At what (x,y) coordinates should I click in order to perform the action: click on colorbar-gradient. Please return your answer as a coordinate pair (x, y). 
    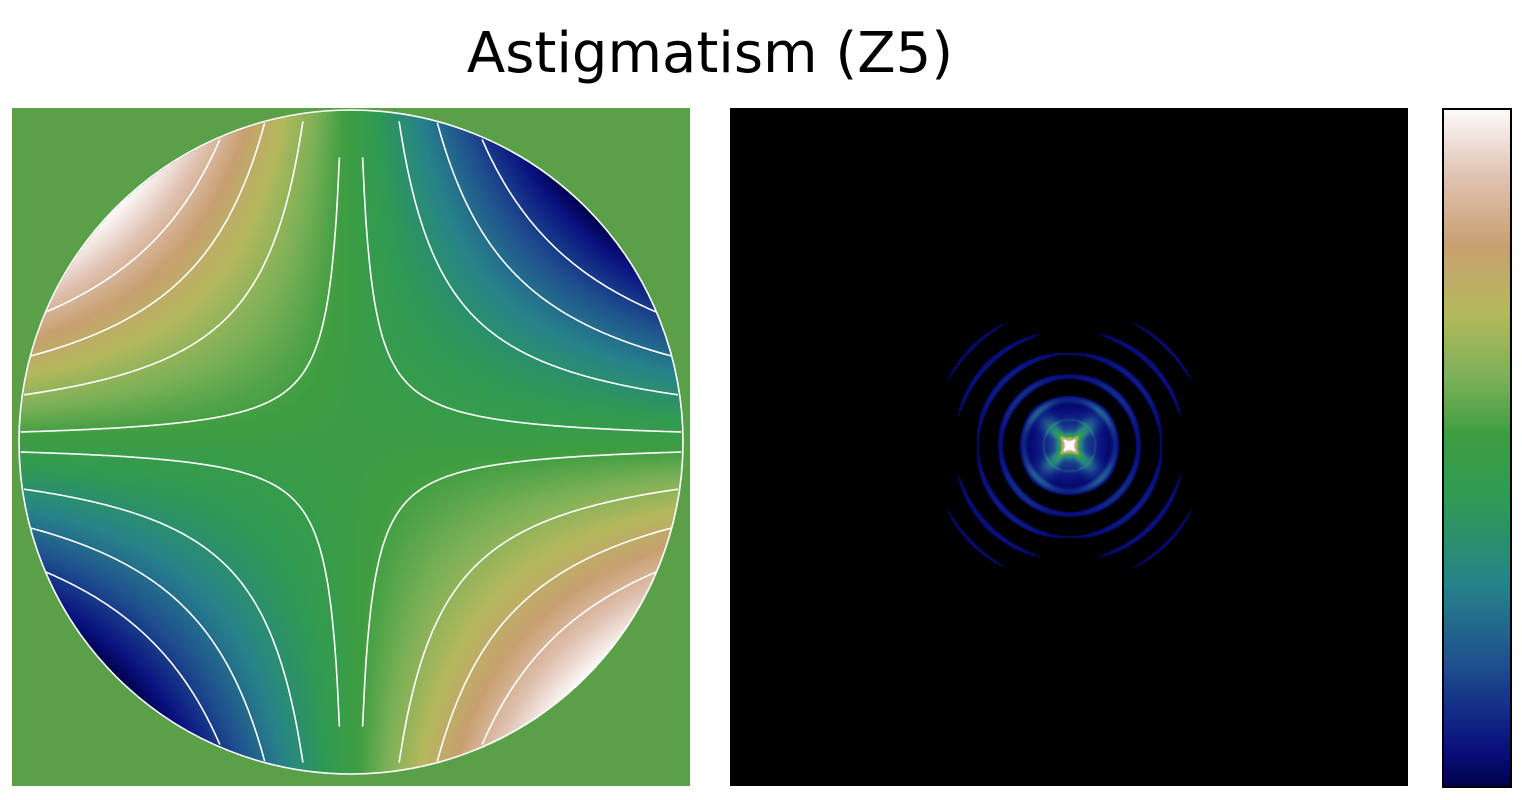
    Looking at the image, I should click on (1477, 448).